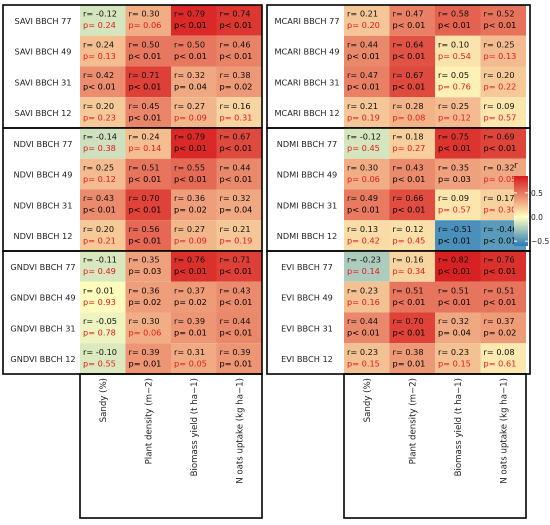  Describe the element at coordinates (99, 25) in the screenshot. I see `cell-p-value: p= 0.24` at that location.